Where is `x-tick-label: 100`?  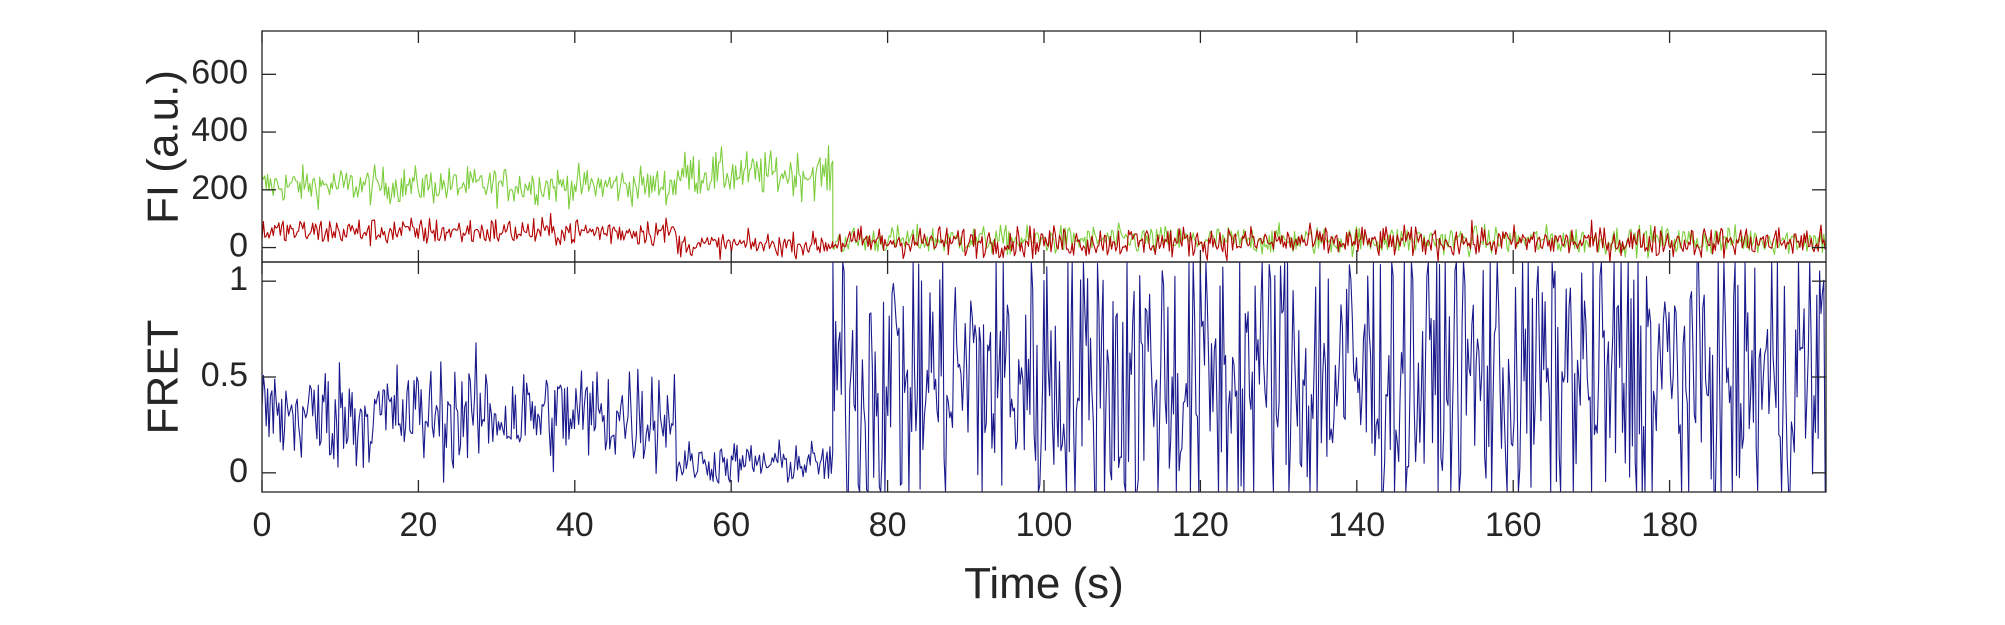 x-tick-label: 100 is located at coordinates (1044, 525).